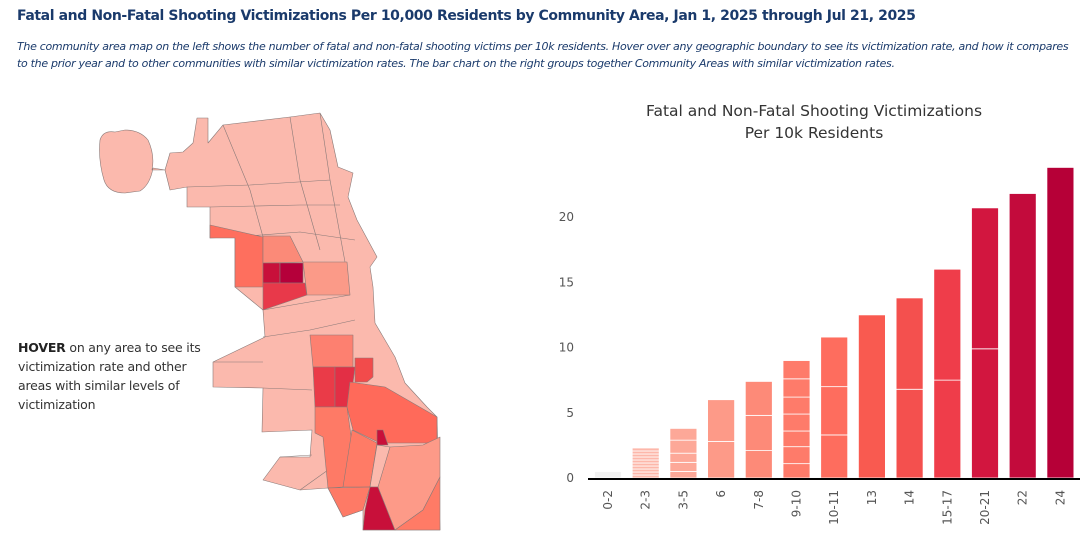 The width and height of the screenshot is (1089, 546). I want to click on x-tick-label: 24, so click(1060, 497).